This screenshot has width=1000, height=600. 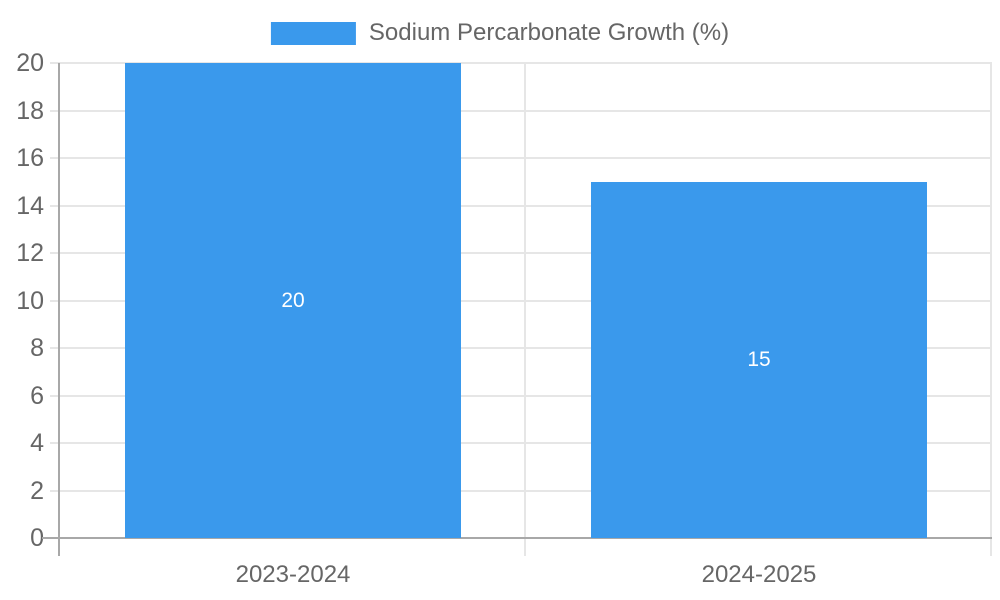 I want to click on y-axis-tick-label: 20, so click(x=30, y=63).